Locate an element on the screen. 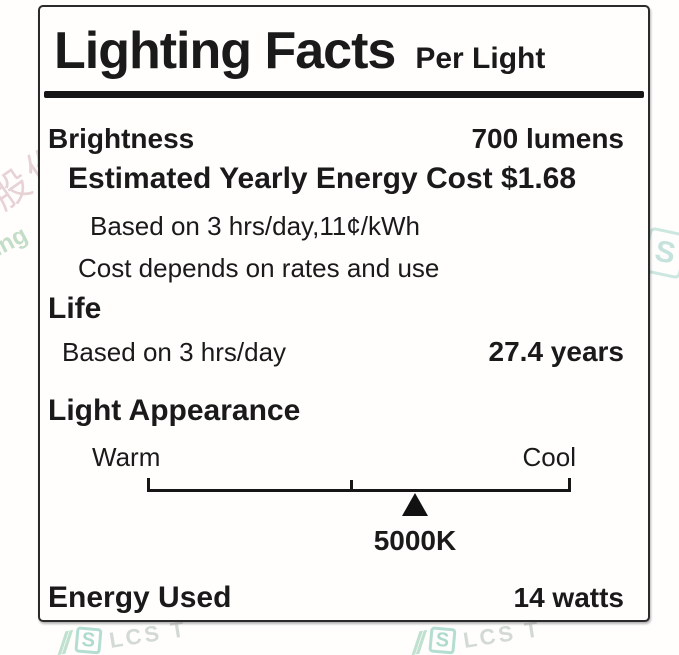 This screenshot has height=655, width=679. cost-note-row: Cost depends on rates and use is located at coordinates (344, 268).